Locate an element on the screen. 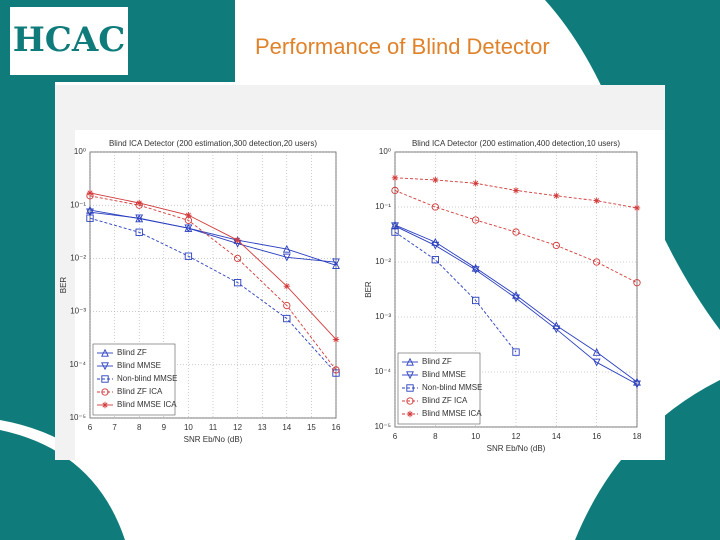 The image size is (720, 540). x-tick-label: 9 is located at coordinates (164, 427).